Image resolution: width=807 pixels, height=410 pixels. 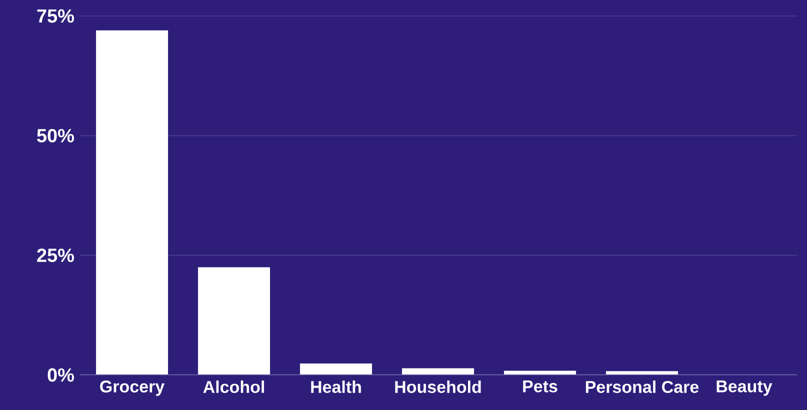 I want to click on x-tick-label: Household, so click(x=438, y=387).